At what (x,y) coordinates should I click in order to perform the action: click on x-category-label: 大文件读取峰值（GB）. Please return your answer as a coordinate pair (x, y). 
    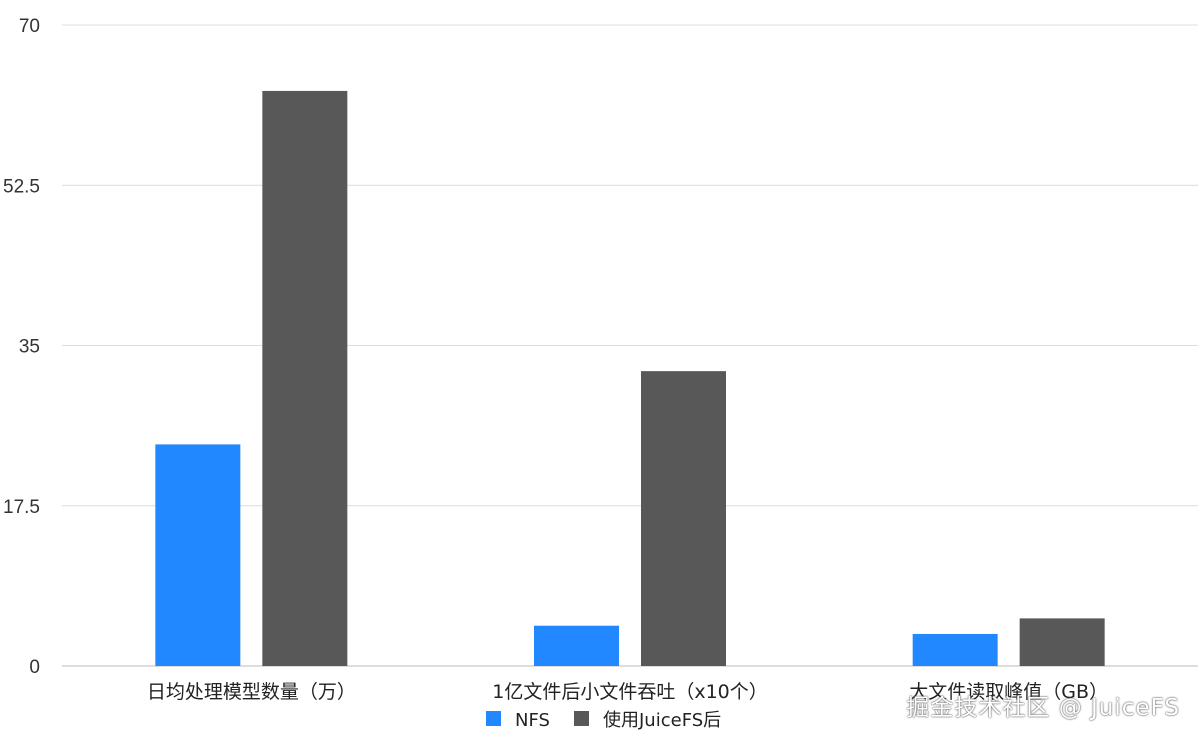
    Looking at the image, I should click on (1008, 692).